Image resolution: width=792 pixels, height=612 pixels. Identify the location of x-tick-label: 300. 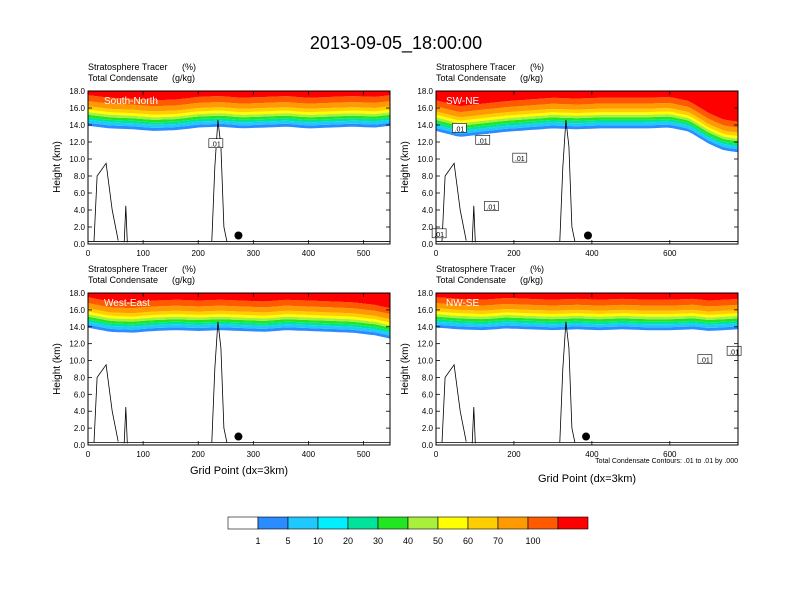
(254, 253).